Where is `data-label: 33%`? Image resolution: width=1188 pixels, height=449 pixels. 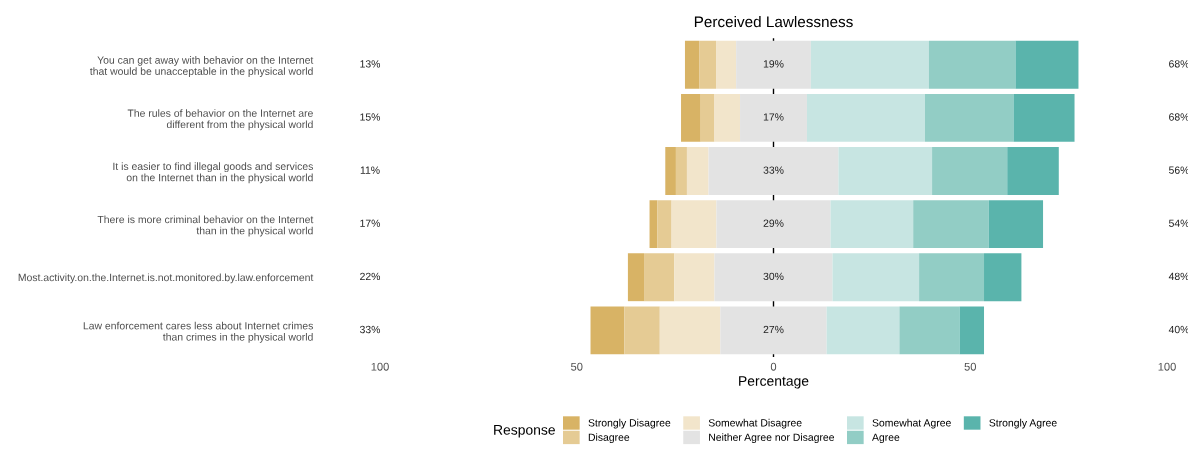 data-label: 33% is located at coordinates (773, 170).